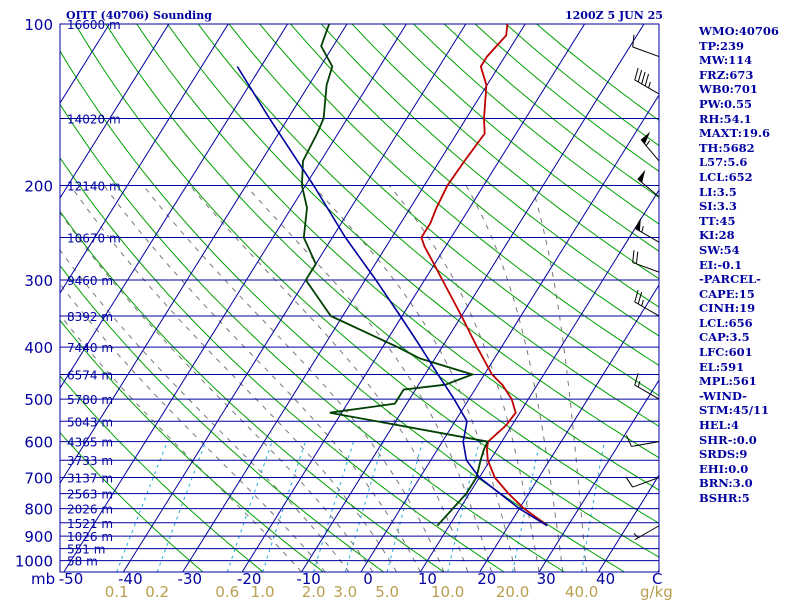  I want to click on pressure-tick-label: 1000, so click(34, 562).